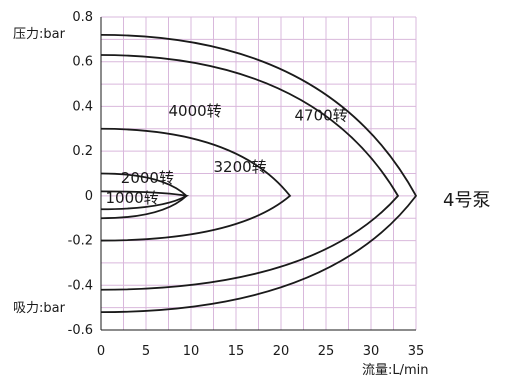 The width and height of the screenshot is (506, 382). I want to click on x-tick-label: 35, so click(416, 351).